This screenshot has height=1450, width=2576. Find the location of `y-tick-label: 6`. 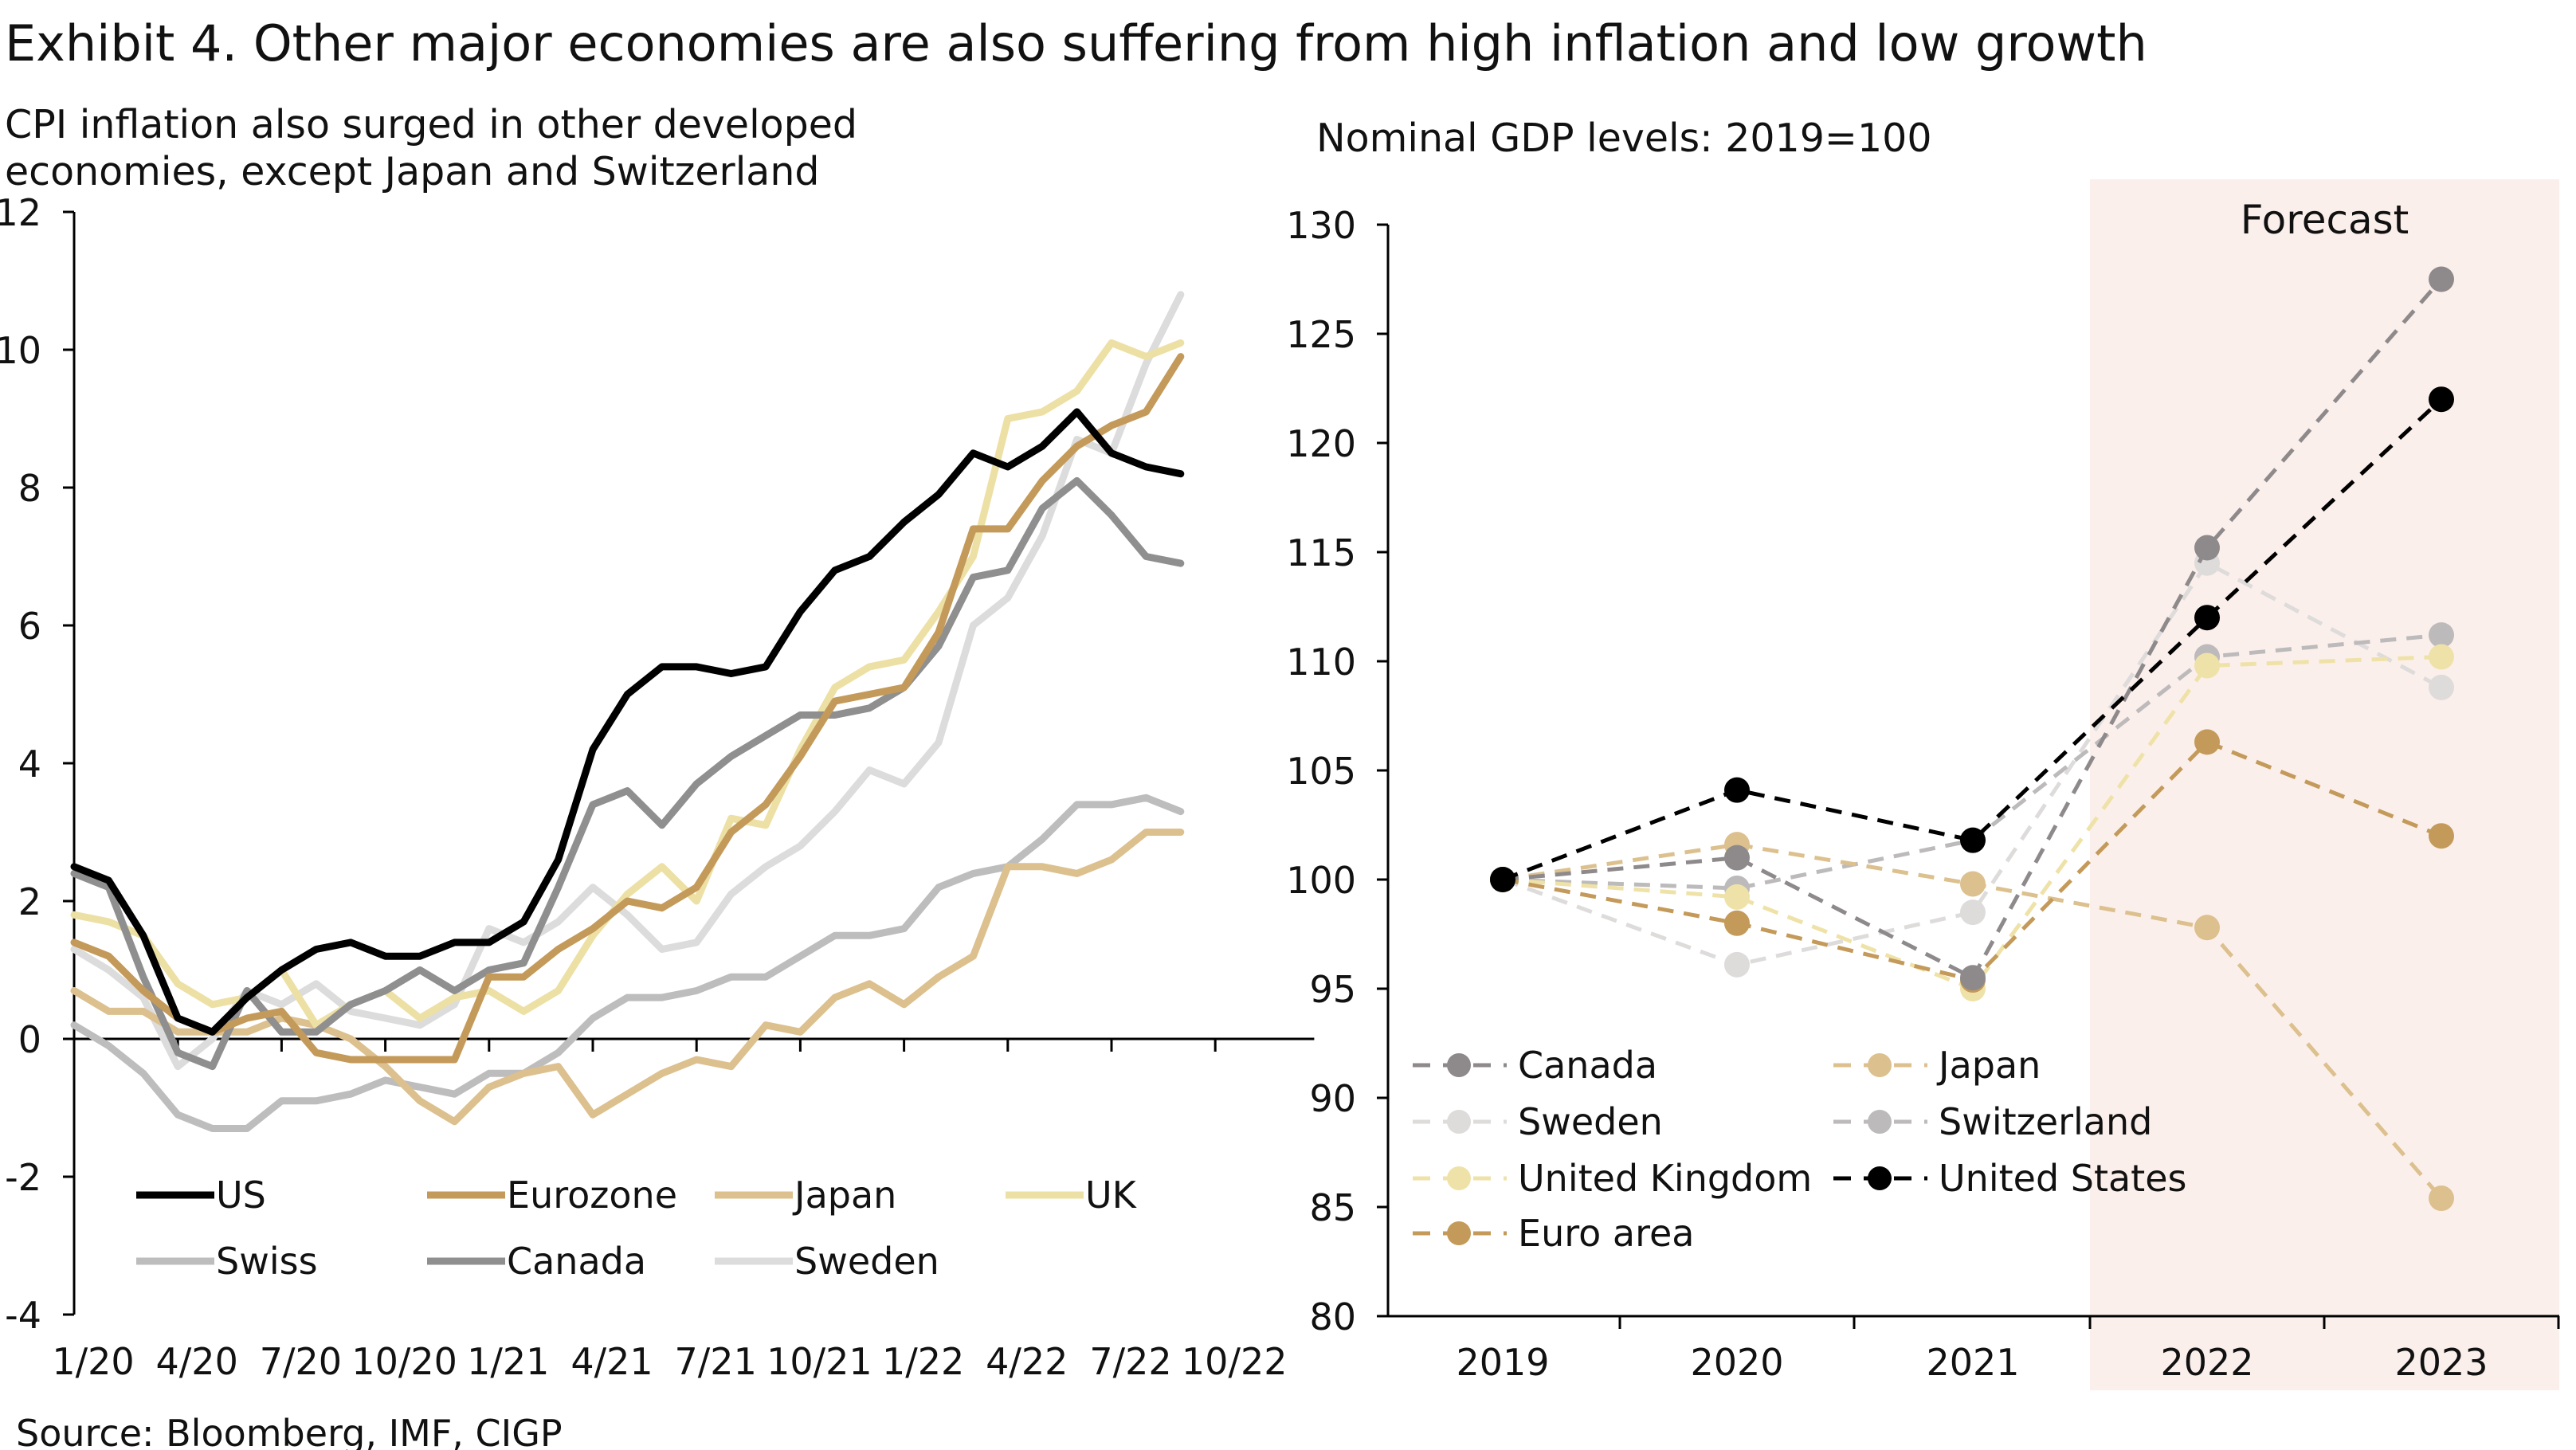

y-tick-label: 6 is located at coordinates (29, 626).